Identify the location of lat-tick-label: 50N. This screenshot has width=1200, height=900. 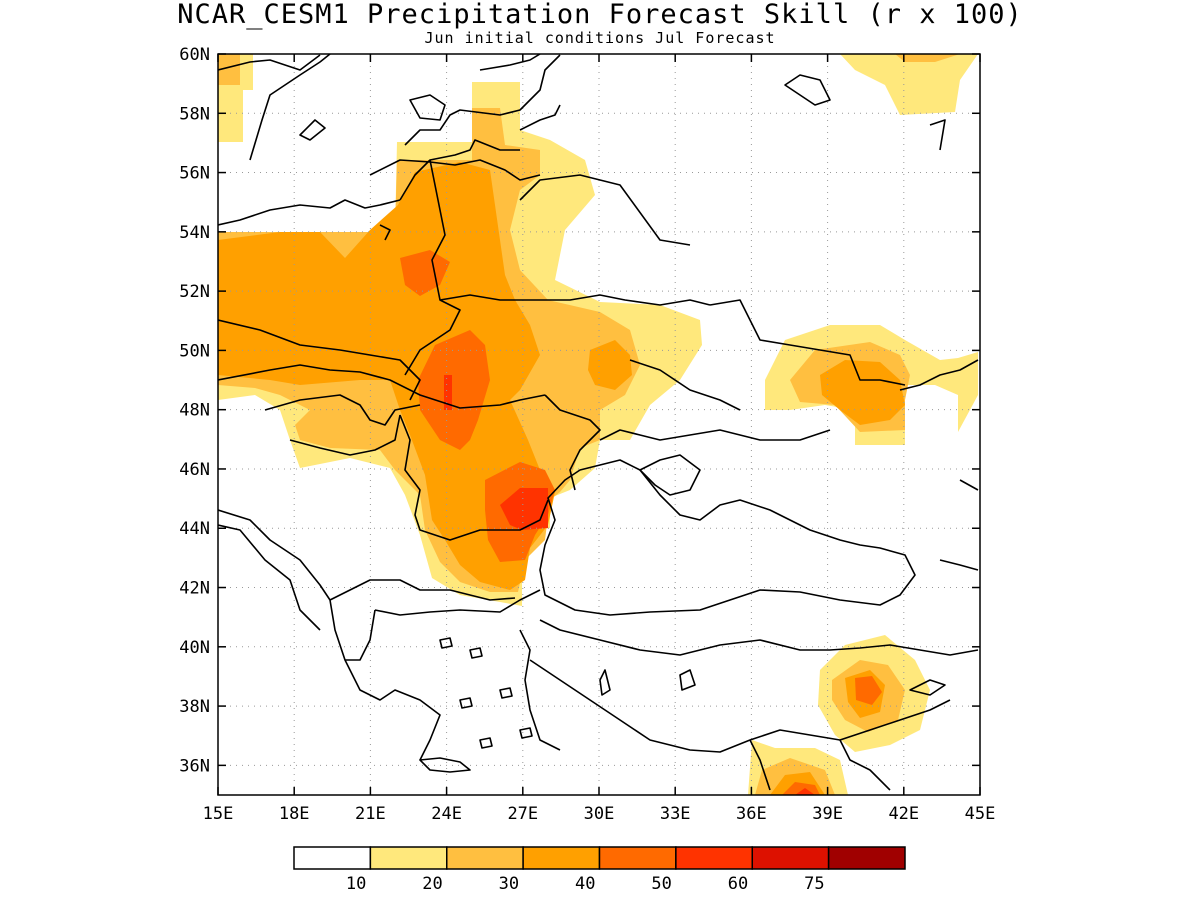
(194, 351).